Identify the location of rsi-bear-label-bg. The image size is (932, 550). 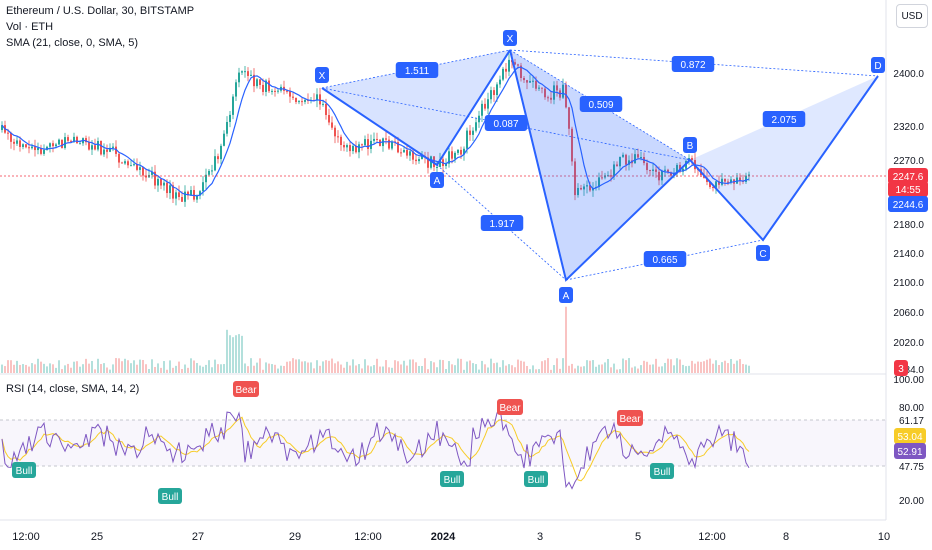
(630, 418).